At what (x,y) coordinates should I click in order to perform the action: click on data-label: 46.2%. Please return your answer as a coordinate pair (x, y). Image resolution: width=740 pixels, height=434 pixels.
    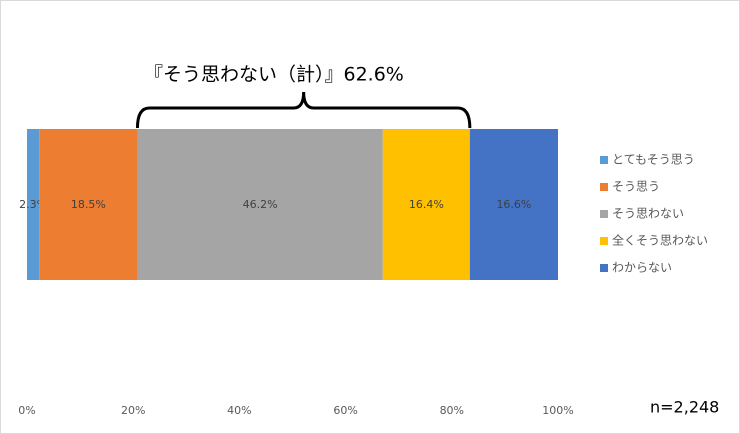
    Looking at the image, I should click on (260, 204).